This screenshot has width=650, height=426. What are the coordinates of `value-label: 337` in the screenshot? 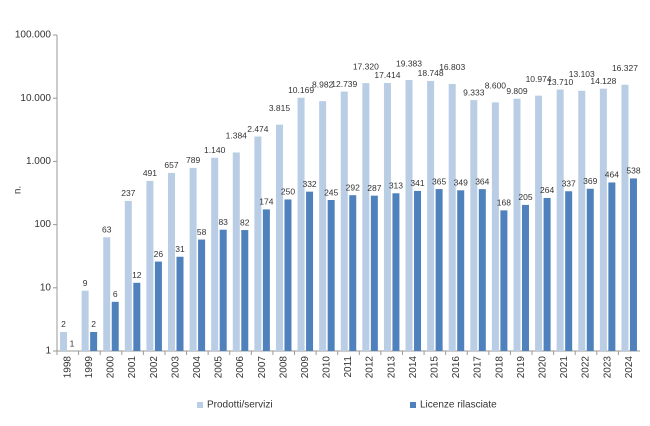 It's located at (569, 184).